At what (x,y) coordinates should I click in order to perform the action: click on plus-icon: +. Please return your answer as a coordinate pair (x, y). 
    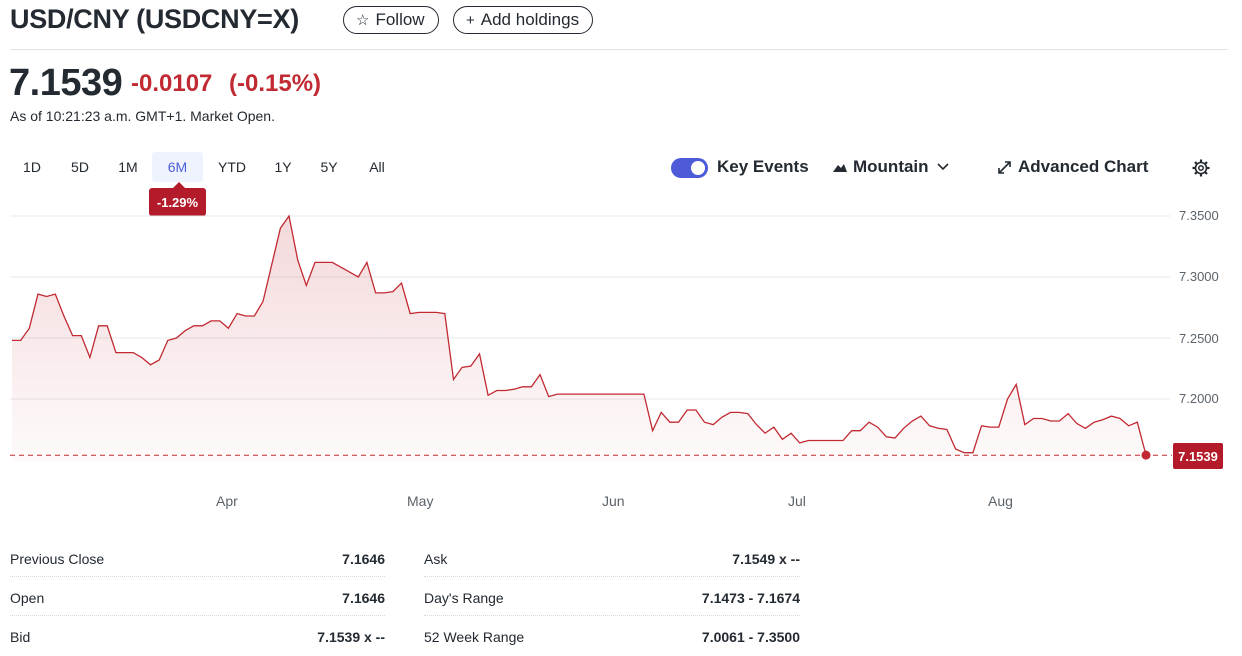
    Looking at the image, I should click on (470, 20).